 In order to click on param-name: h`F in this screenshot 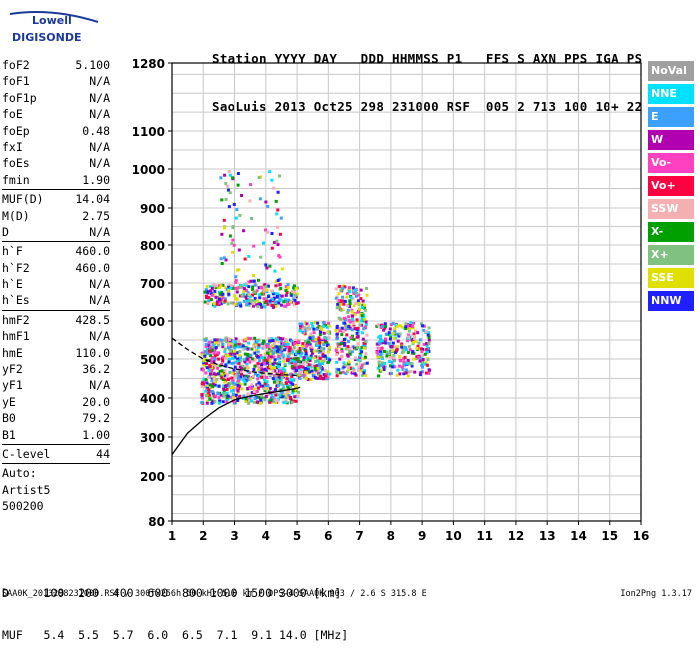, I will do `click(12, 251)`.